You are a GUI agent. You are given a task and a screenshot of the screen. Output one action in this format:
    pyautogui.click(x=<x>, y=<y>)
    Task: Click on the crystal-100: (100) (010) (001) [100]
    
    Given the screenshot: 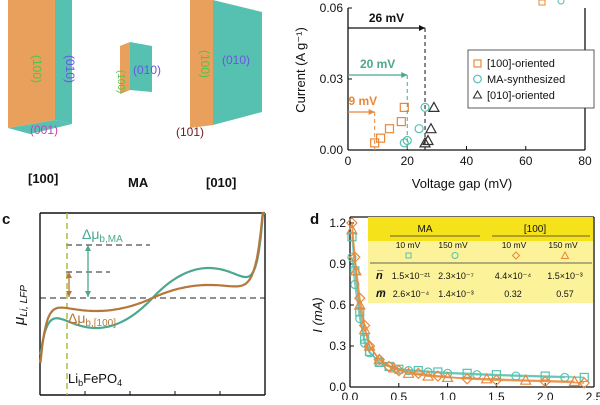 What is the action you would take?
    pyautogui.click(x=42, y=93)
    